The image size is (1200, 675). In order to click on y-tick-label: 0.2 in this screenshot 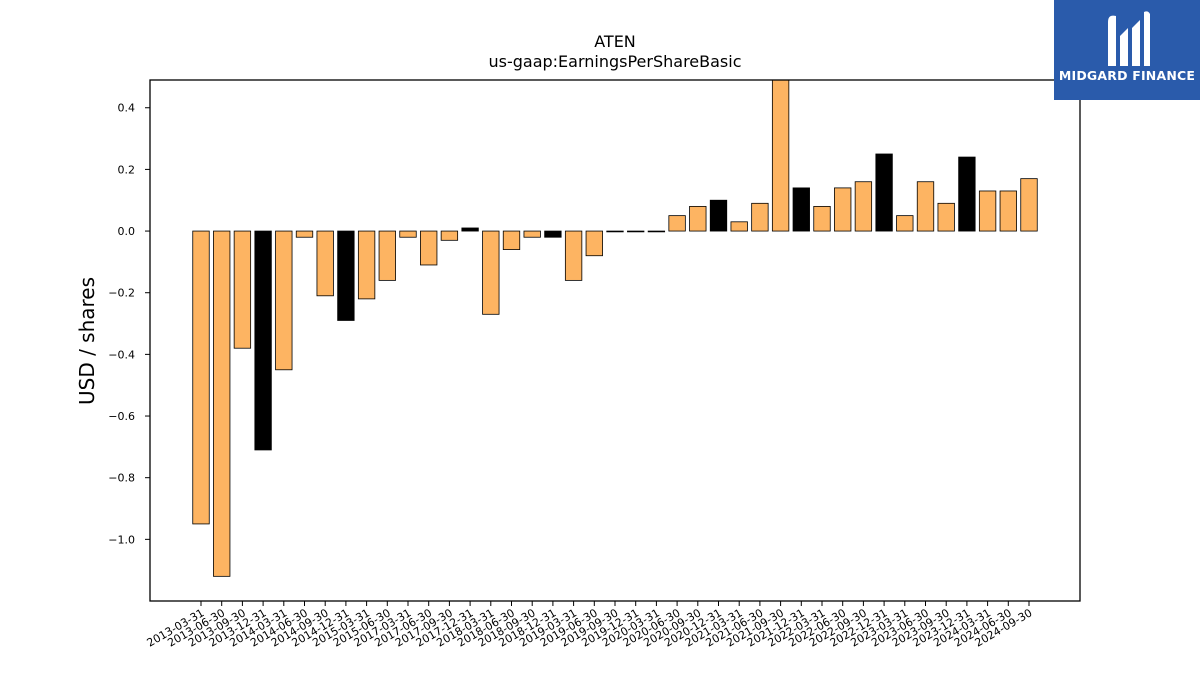, I will do `click(127, 169)`.